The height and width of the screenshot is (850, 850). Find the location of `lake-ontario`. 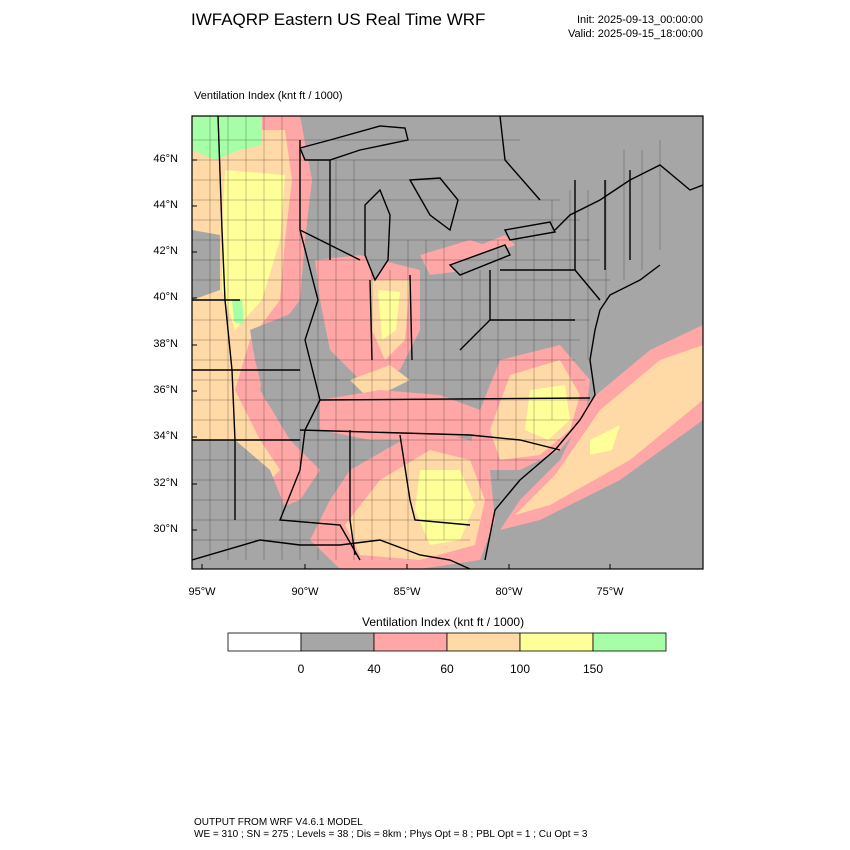

lake-ontario is located at coordinates (530, 231).